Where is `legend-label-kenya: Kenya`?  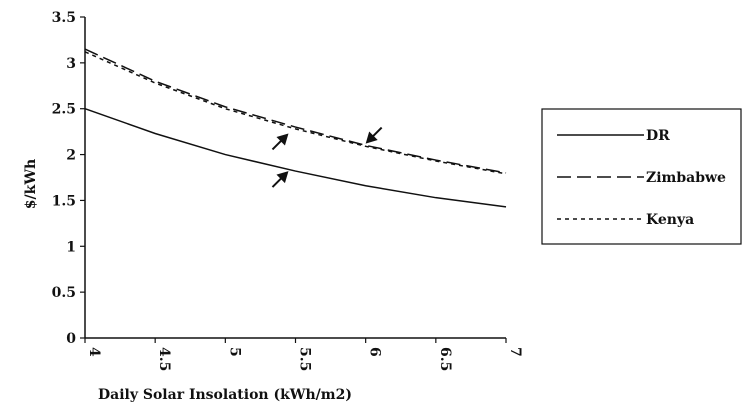 legend-label-kenya: Kenya is located at coordinates (670, 220).